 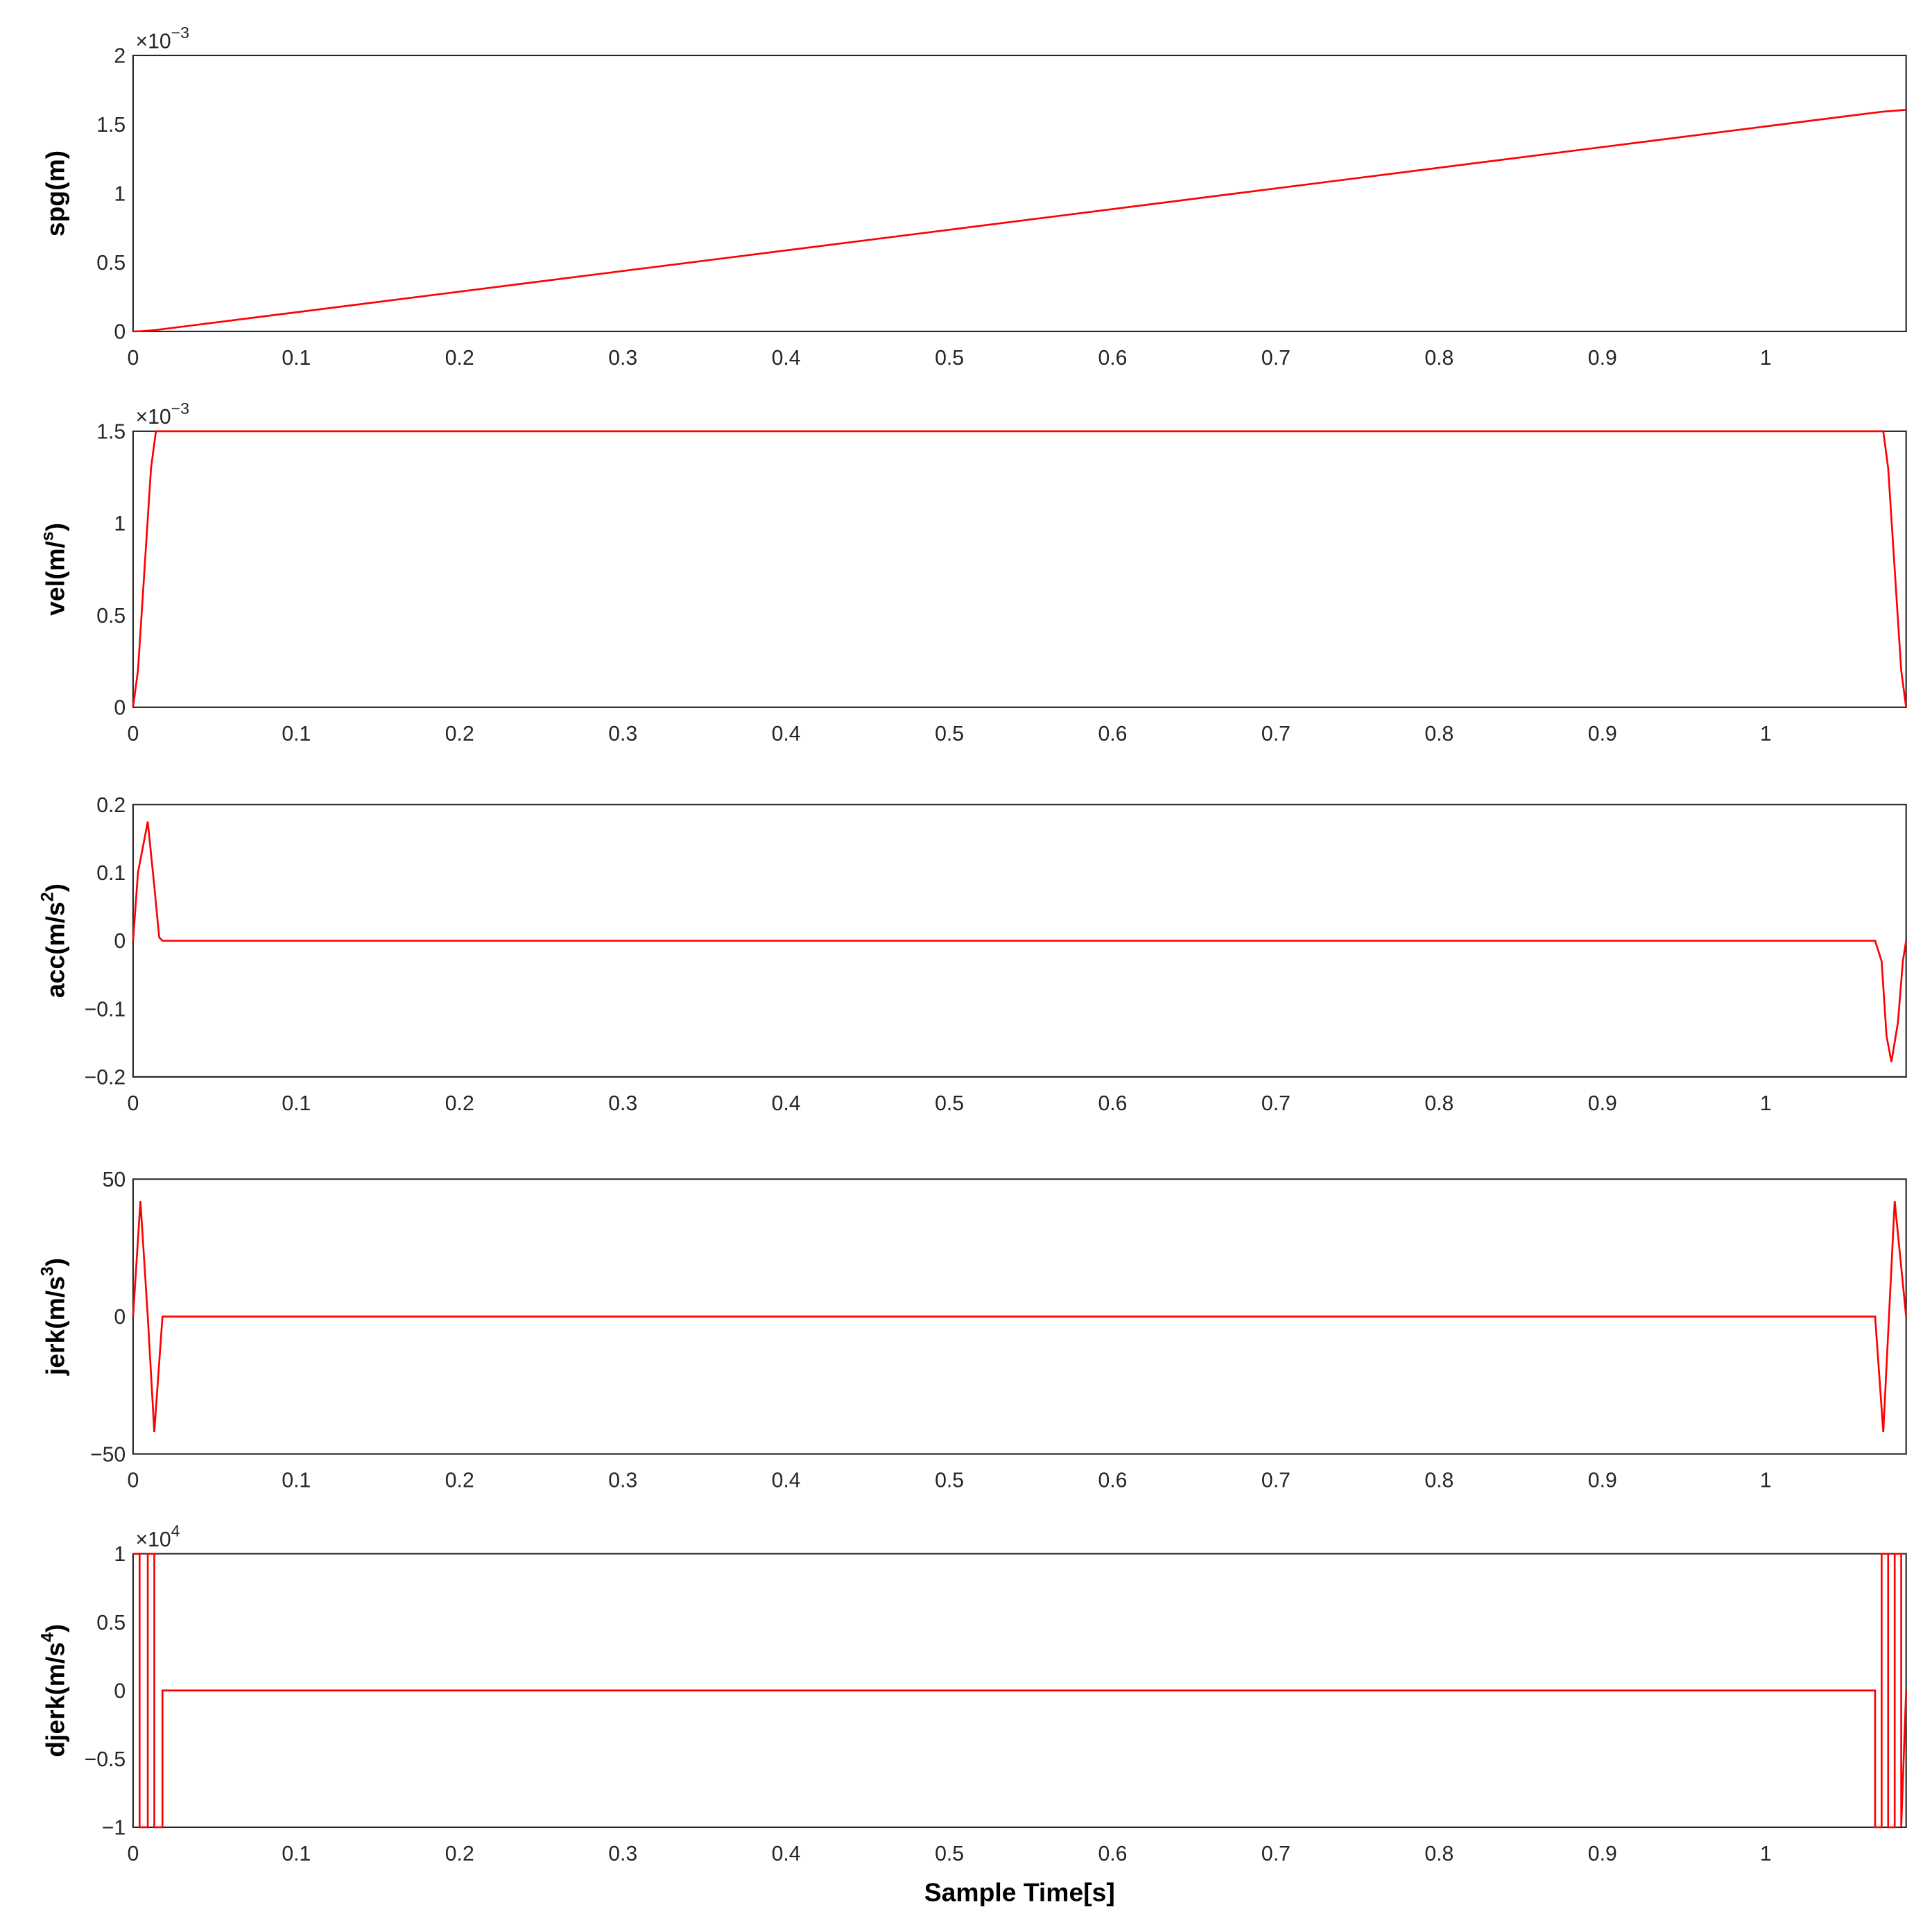 I want to click on y-tick-label: 2, so click(x=120, y=56).